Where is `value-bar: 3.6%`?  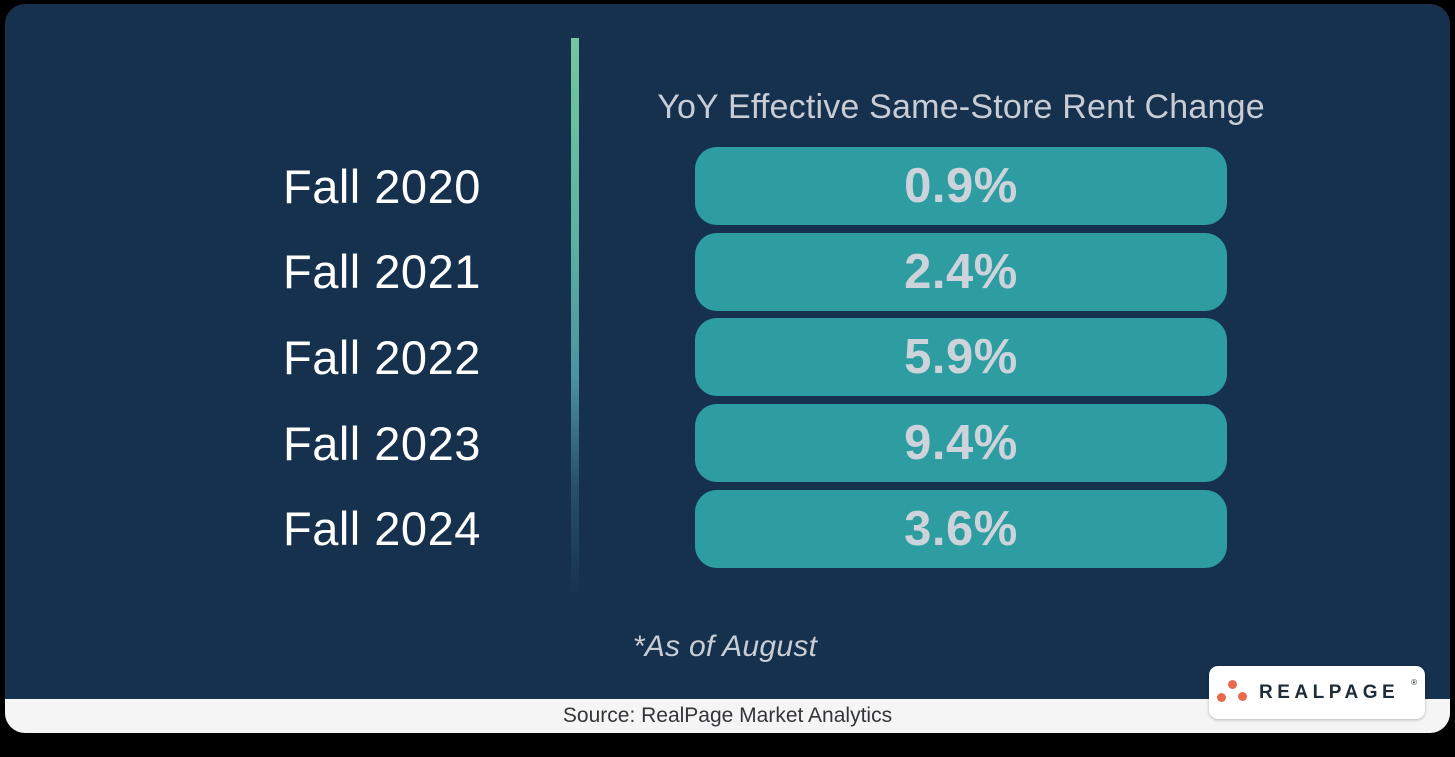
value-bar: 3.6% is located at coordinates (961, 528).